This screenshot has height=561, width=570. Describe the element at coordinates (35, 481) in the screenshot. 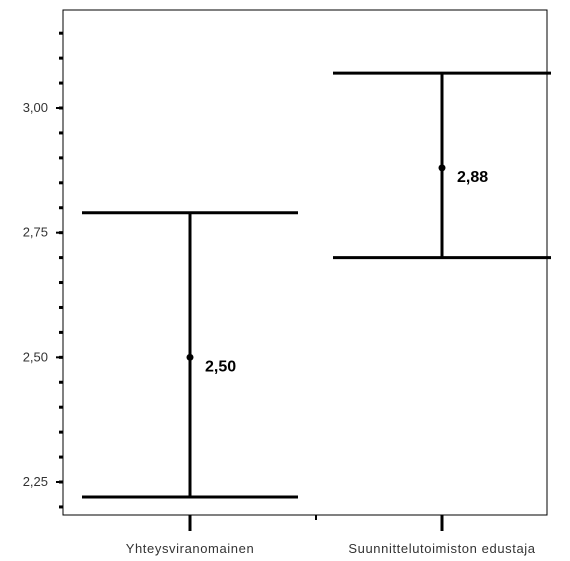

I see `y-tick-label: 2,25` at that location.